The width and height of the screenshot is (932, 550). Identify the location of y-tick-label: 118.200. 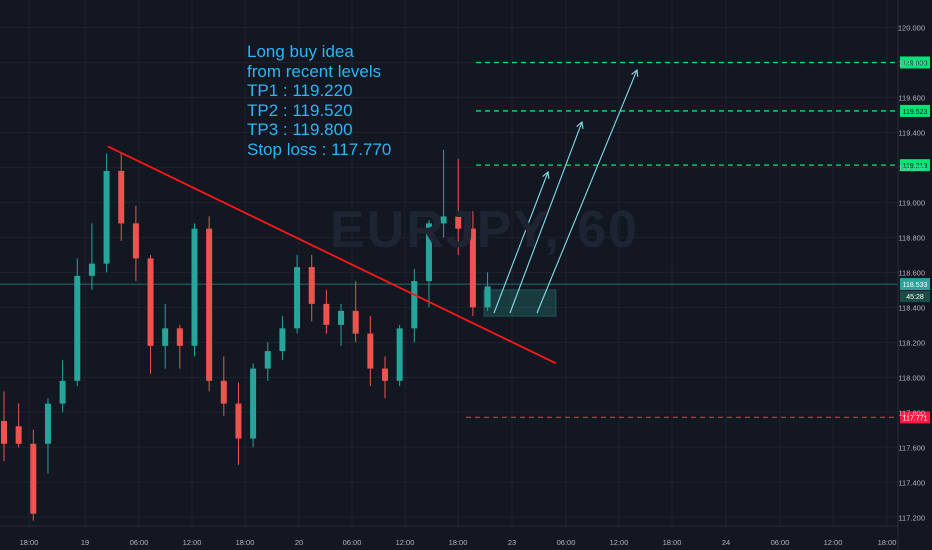
(911, 342).